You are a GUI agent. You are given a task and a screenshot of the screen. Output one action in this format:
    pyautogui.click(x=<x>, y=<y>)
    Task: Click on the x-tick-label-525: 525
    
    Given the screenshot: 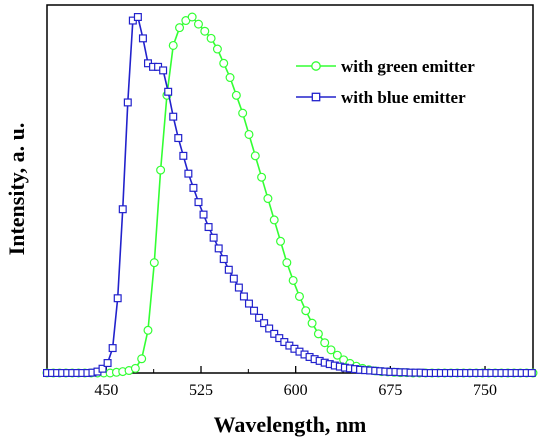 What is the action you would take?
    pyautogui.click(x=201, y=390)
    